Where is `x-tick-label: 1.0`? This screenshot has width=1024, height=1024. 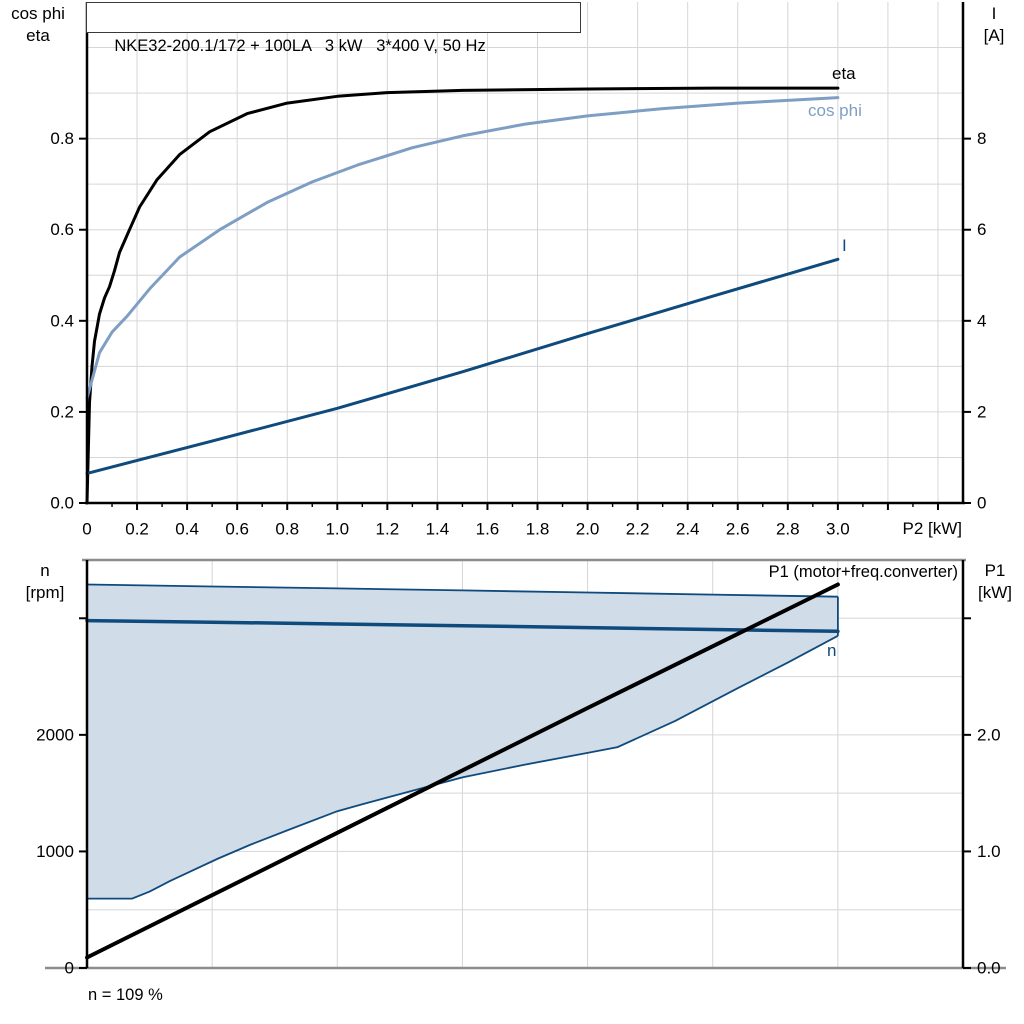 x-tick-label: 1.0 is located at coordinates (337, 529).